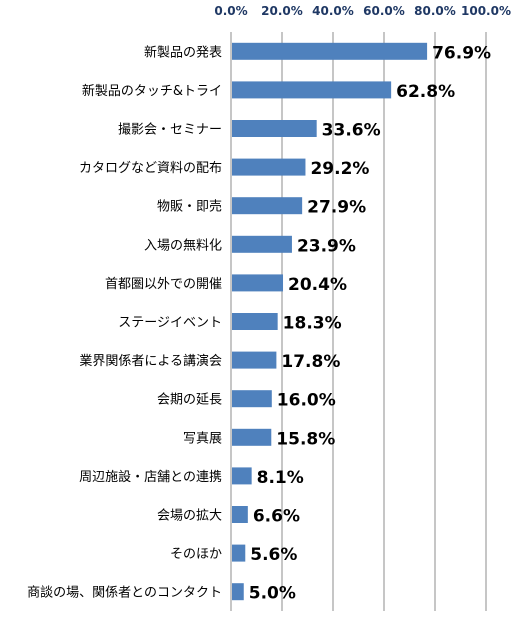  What do you see at coordinates (183, 52) in the screenshot?
I see `category-label: 新製品の発表` at bounding box center [183, 52].